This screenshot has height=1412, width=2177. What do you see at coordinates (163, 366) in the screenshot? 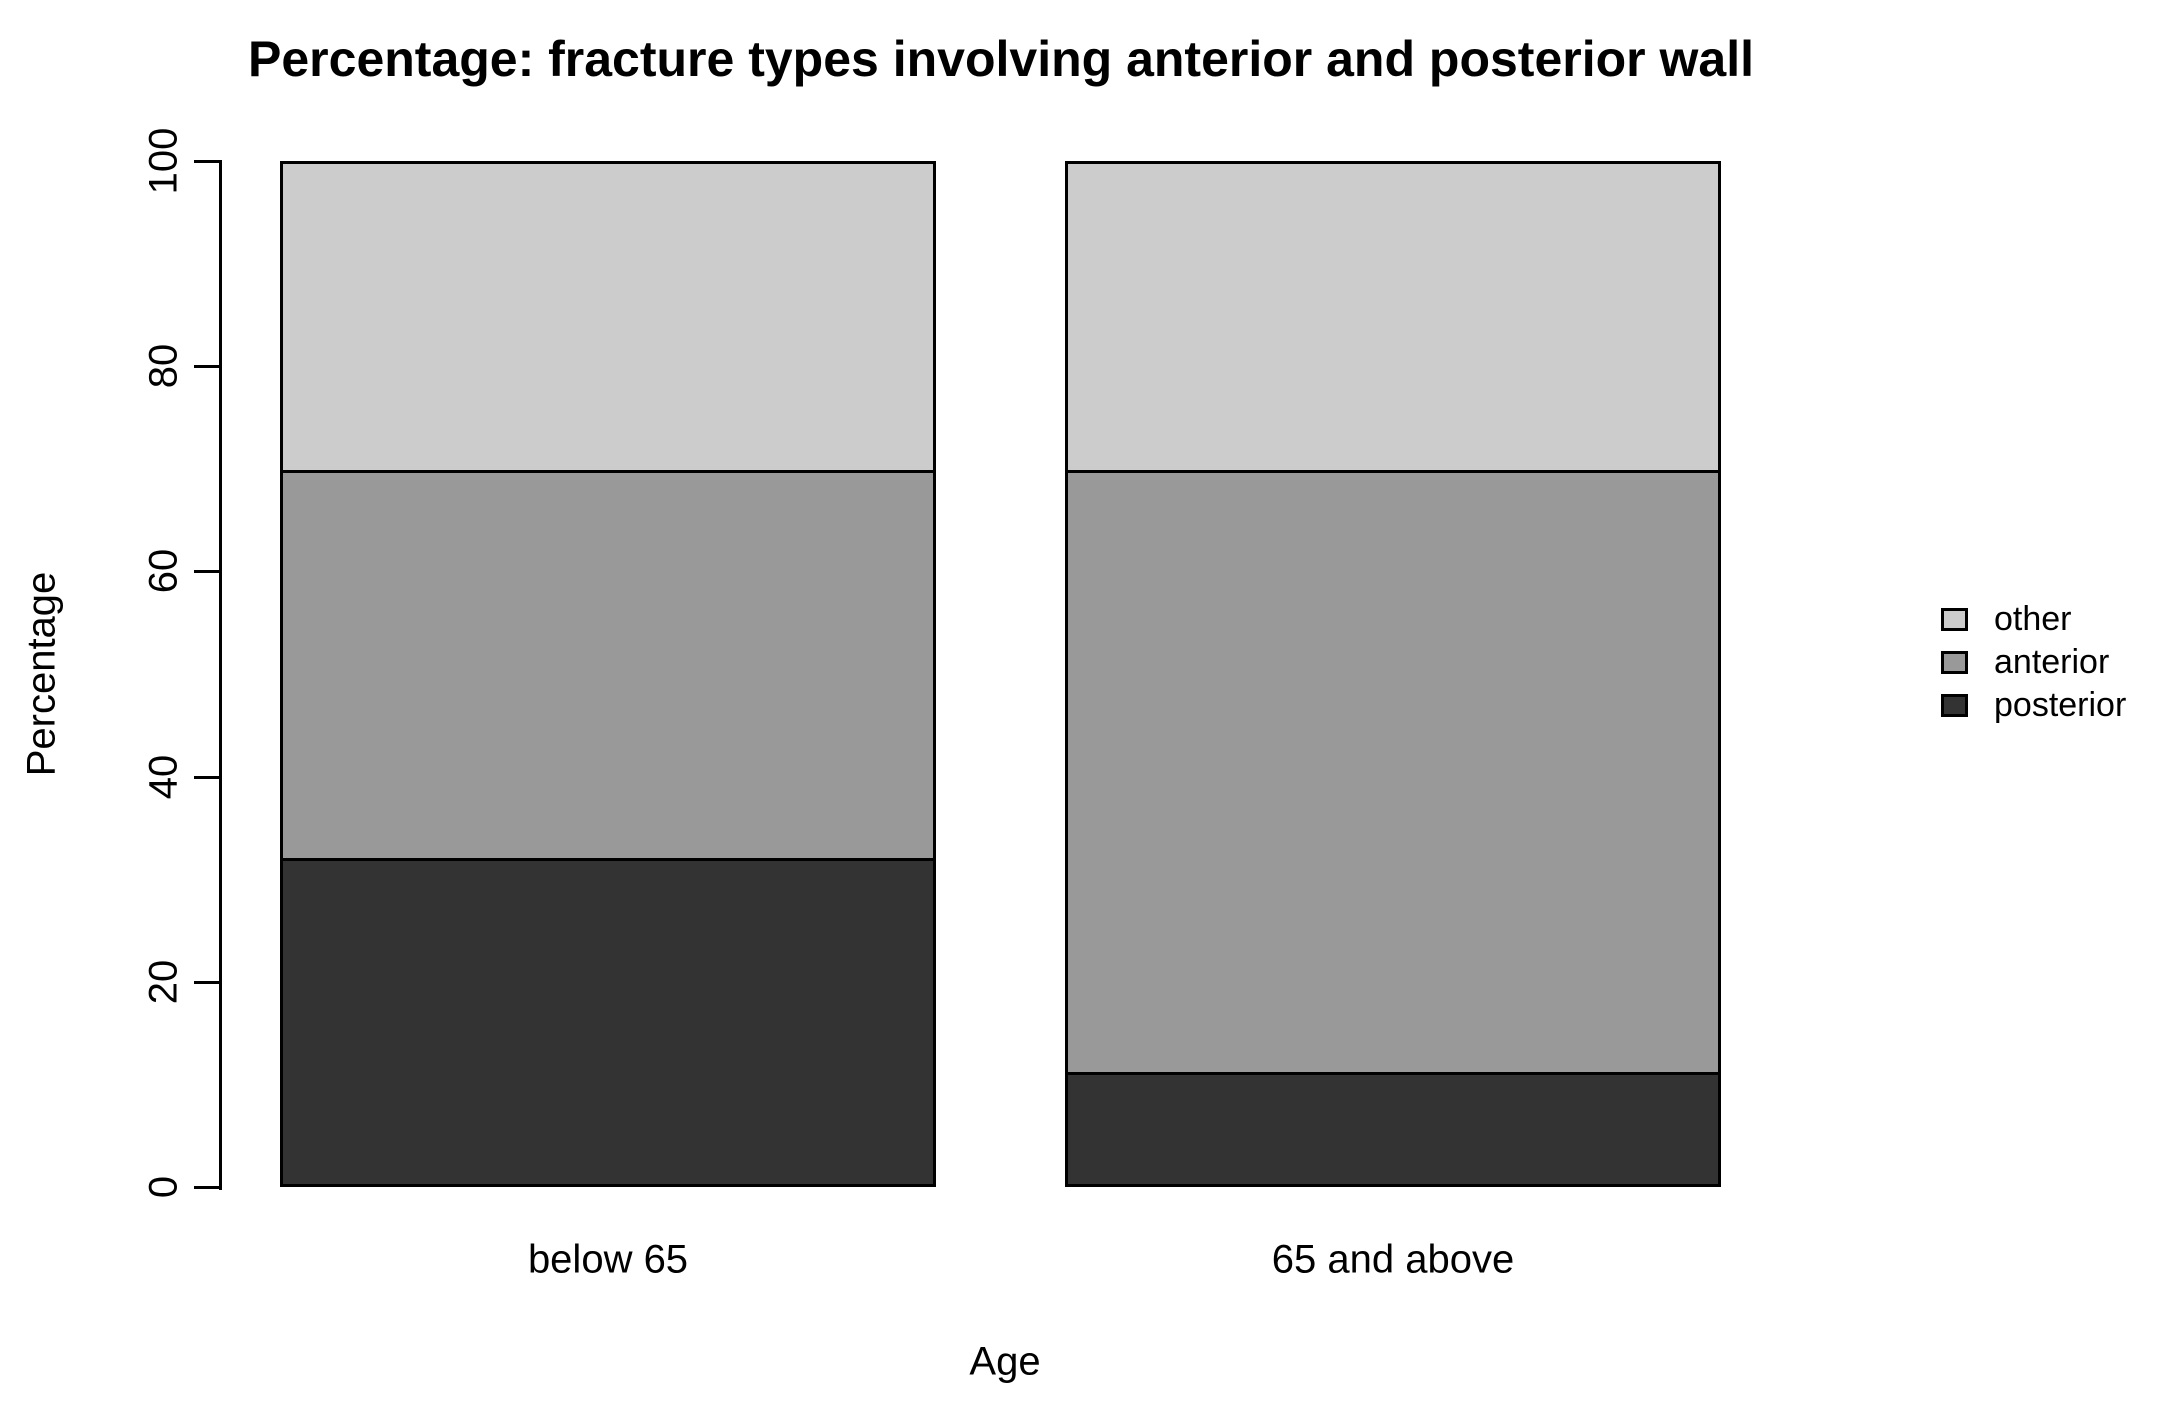
I see `y-tick-label: 80` at bounding box center [163, 366].